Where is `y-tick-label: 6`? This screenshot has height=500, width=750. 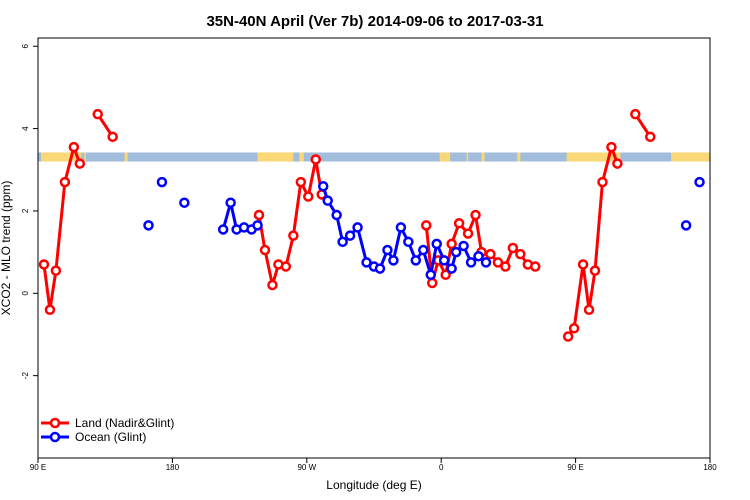
y-tick-label: 6 is located at coordinates (25, 45).